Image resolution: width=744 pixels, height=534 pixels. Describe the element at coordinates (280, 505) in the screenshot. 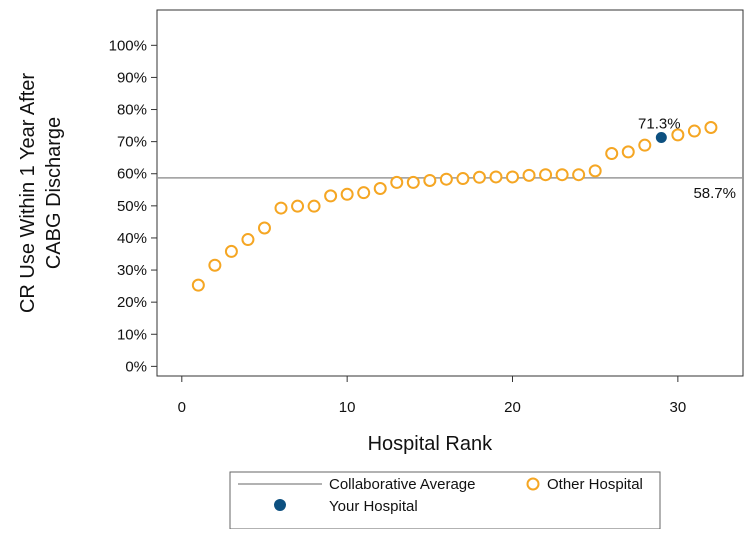

I see `legend-filled-circle-symbol` at that location.